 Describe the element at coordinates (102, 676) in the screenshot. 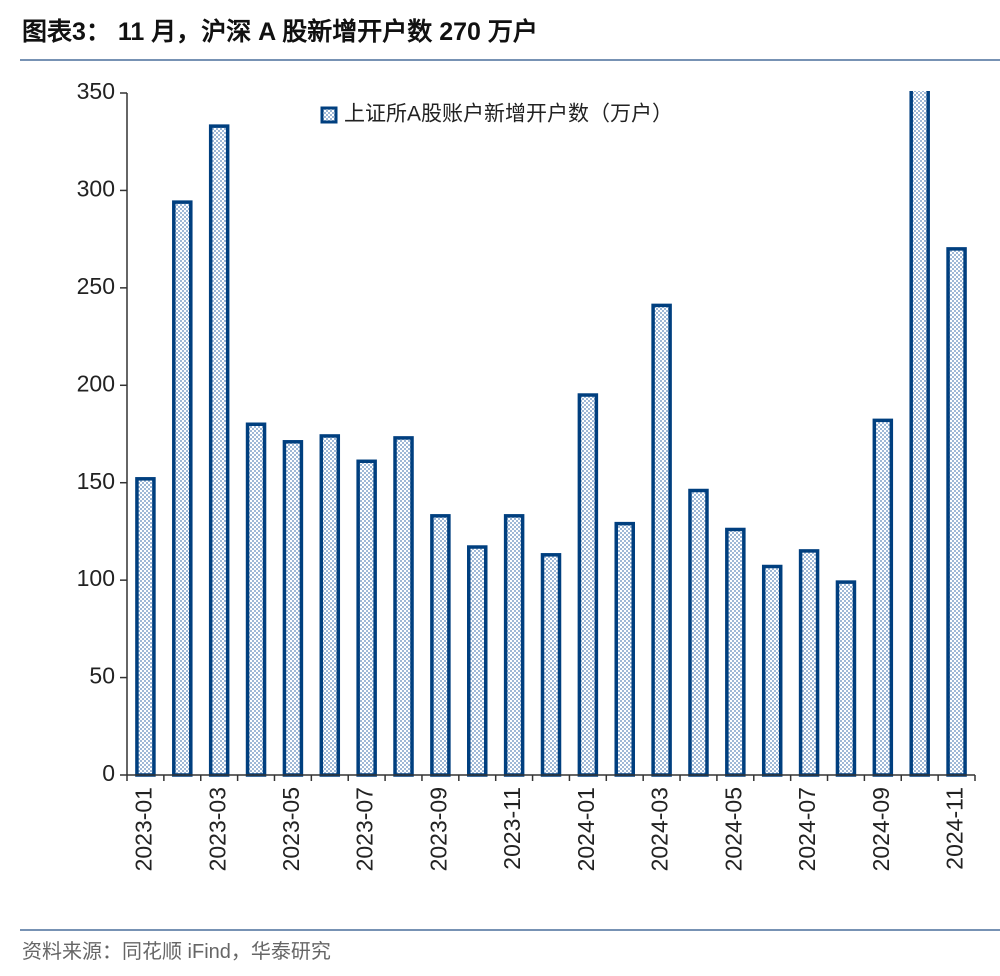

I see `y-tick-label: 50` at that location.